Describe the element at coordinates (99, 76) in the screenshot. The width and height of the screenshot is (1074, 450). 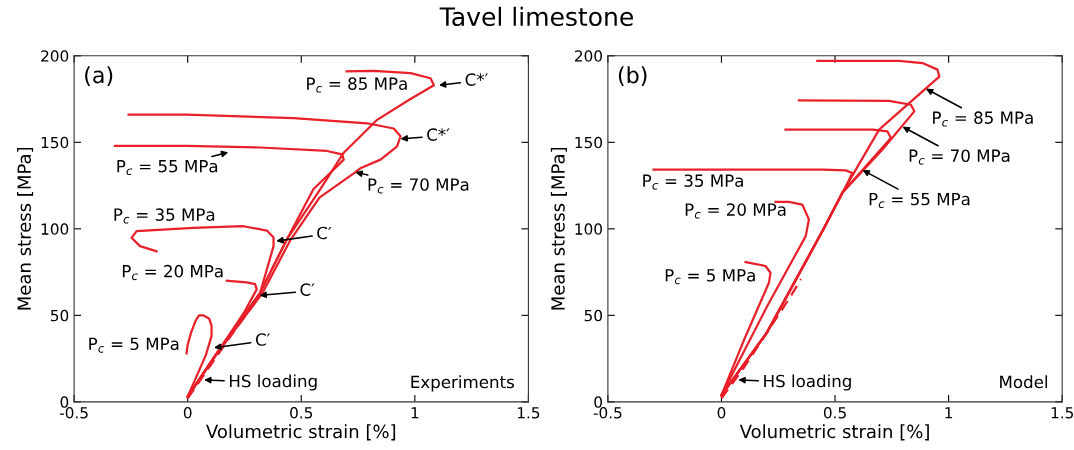
I see `annotation: (a)` at that location.